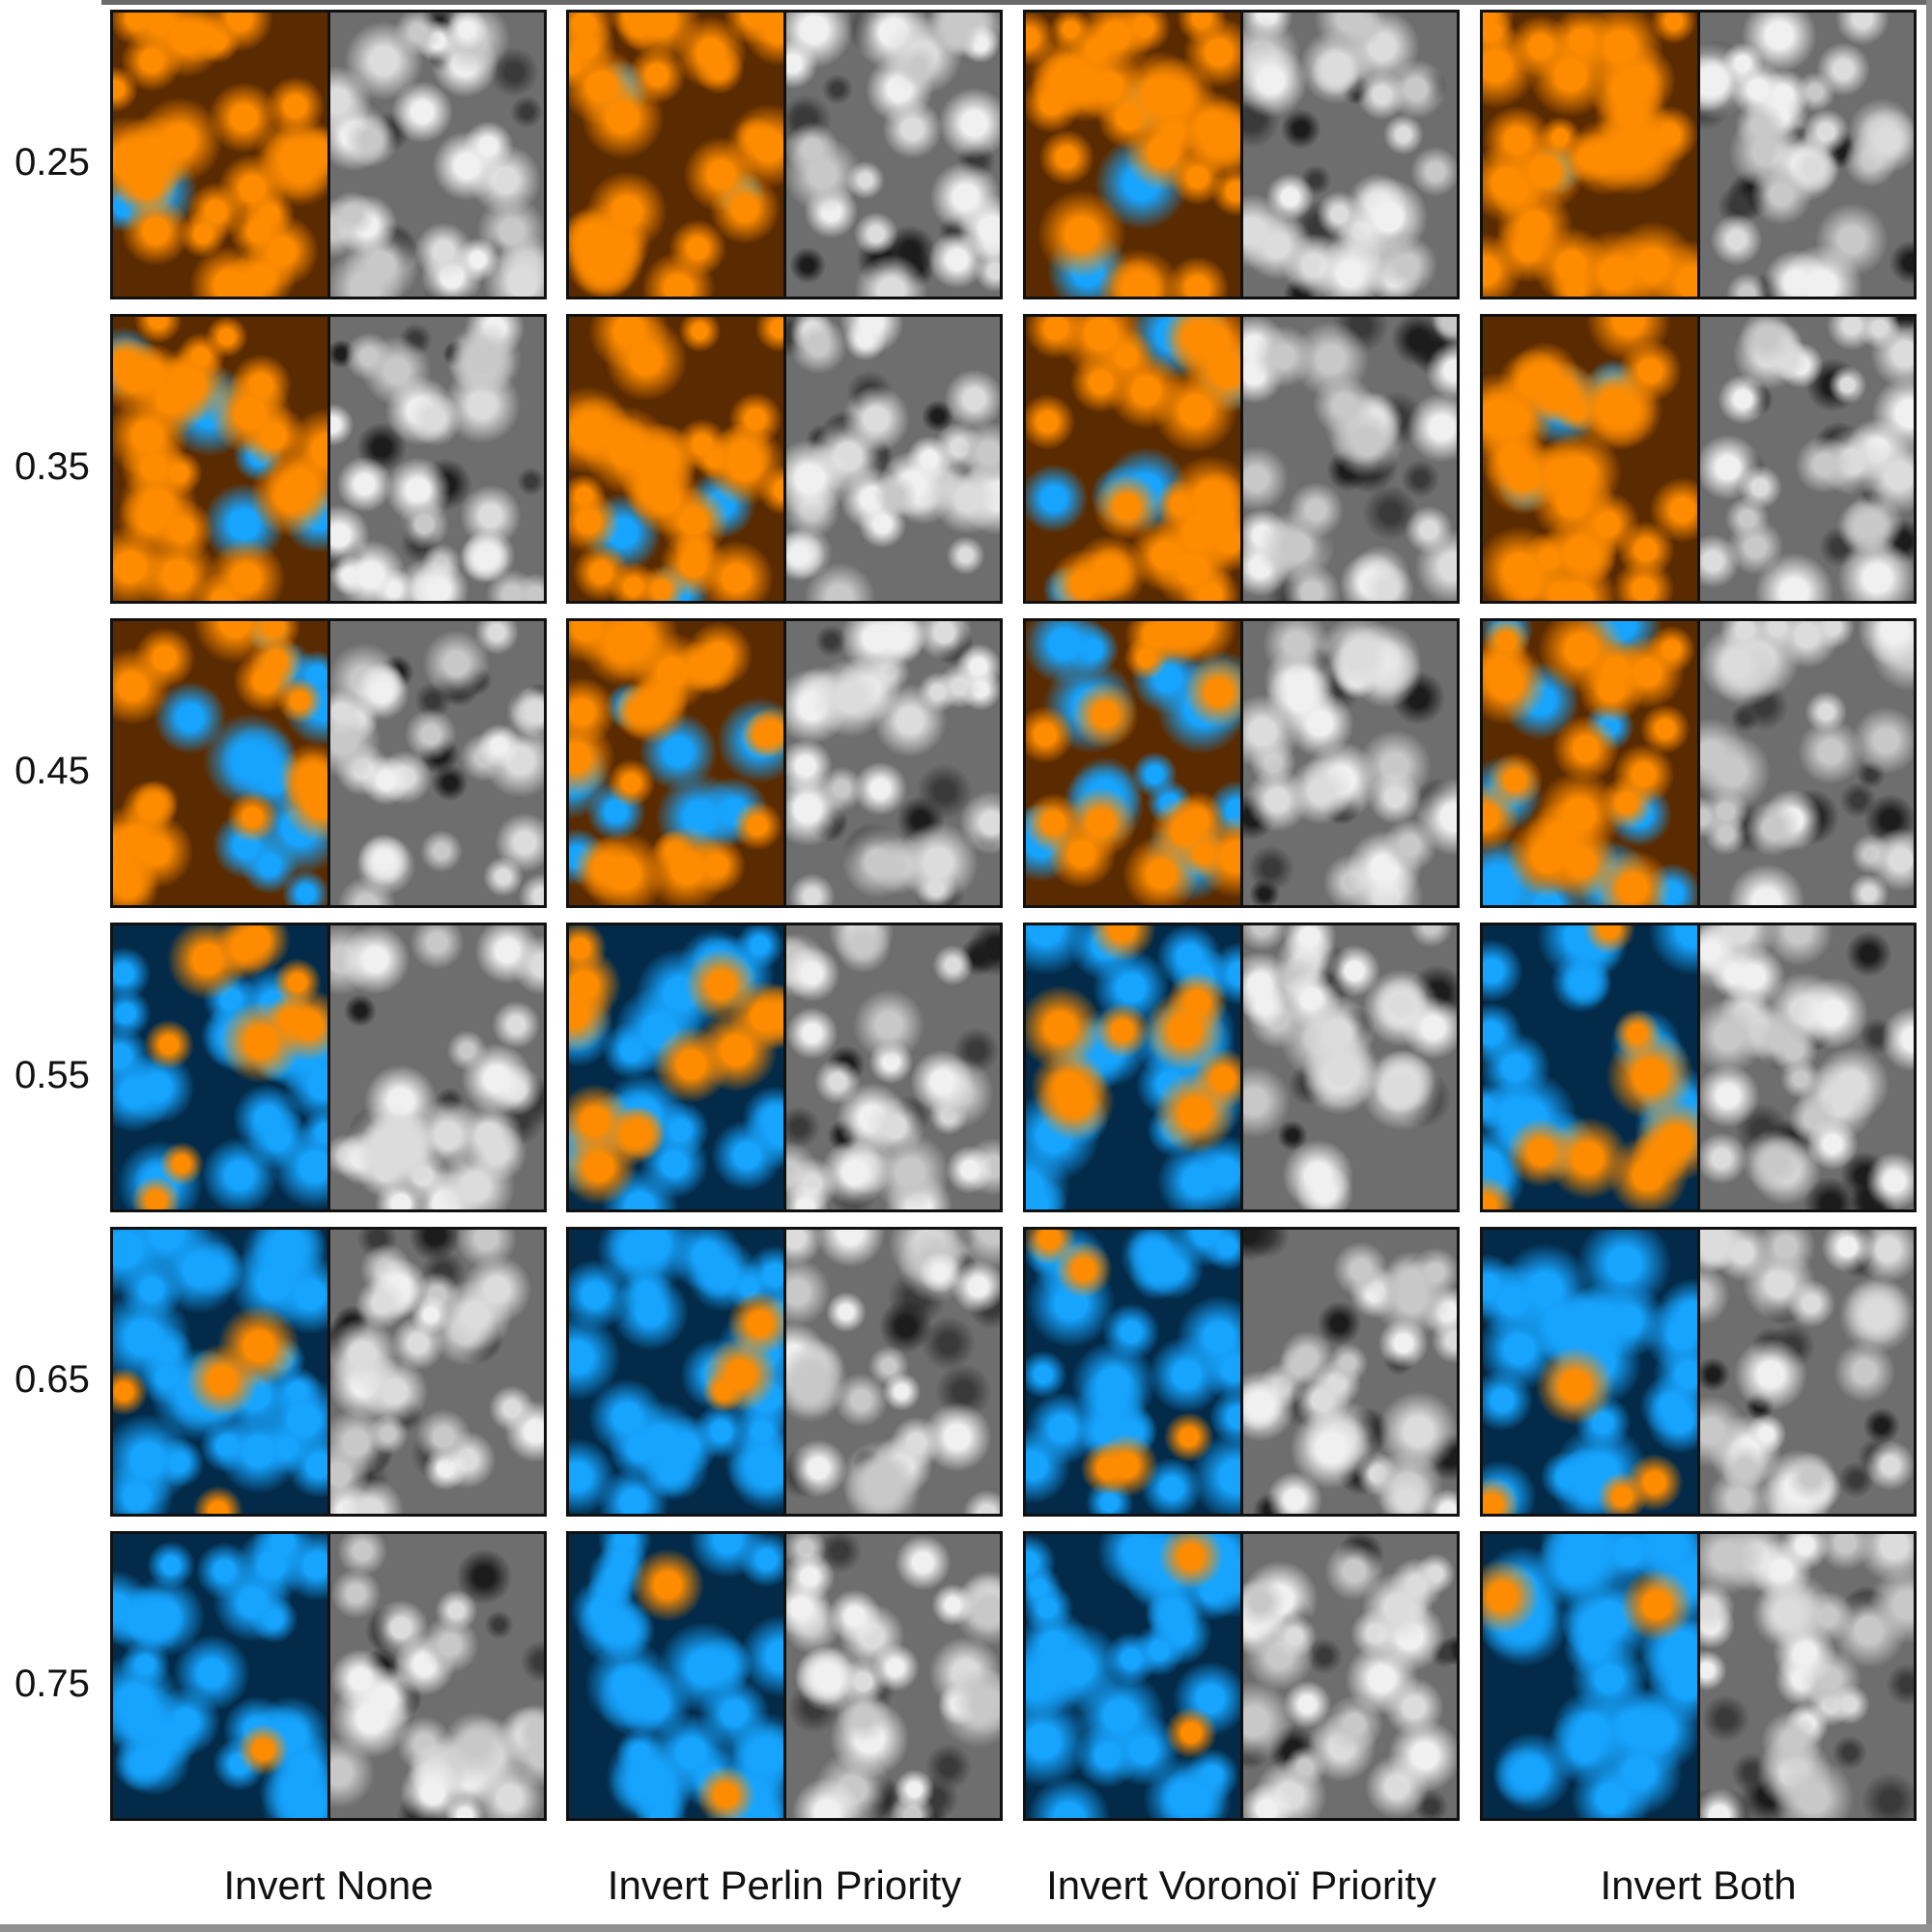 The image size is (1932, 1932). I want to click on column-label-0: Invert None, so click(328, 1885).